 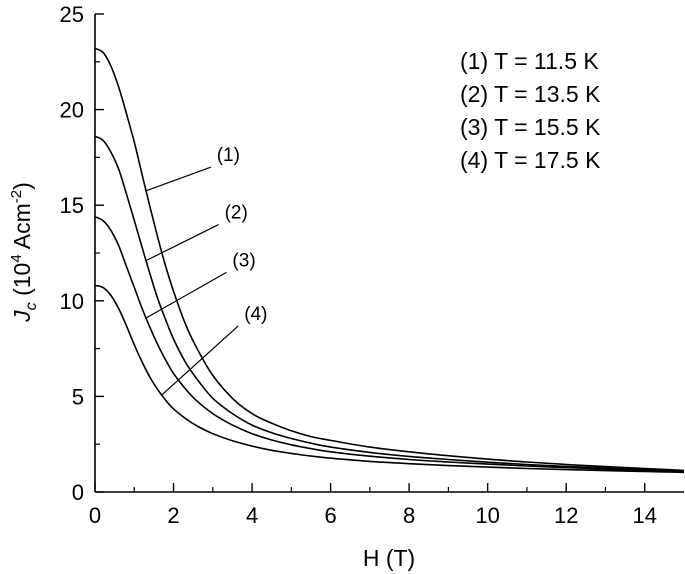 I want to click on x-axis-ticks: 0 2 4 6 8 10 12 14, so click(x=373, y=505).